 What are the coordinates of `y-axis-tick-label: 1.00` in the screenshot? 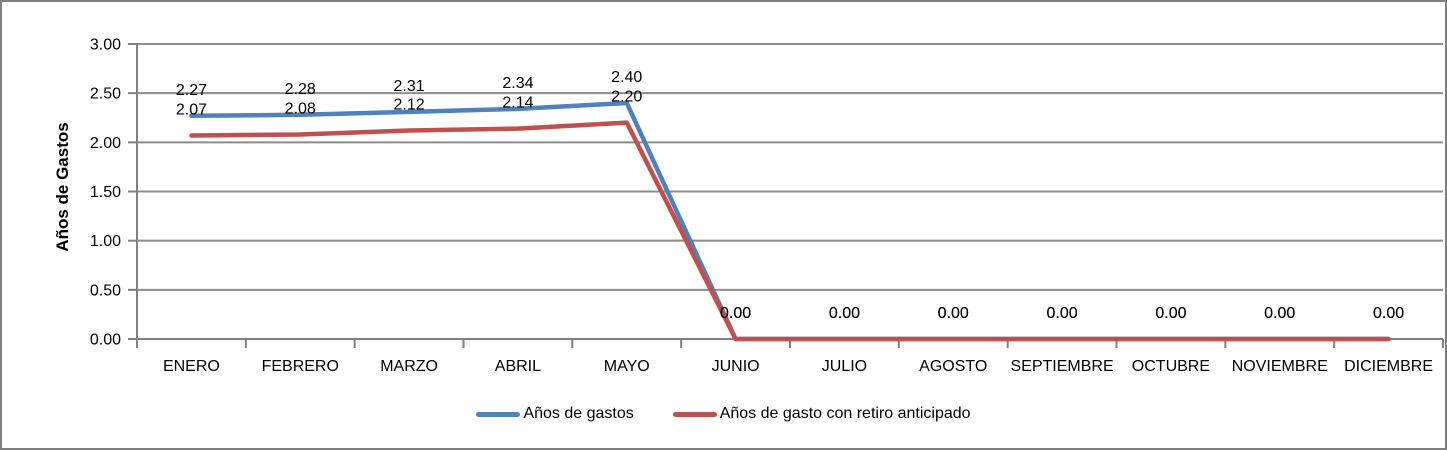 It's located at (105, 241).